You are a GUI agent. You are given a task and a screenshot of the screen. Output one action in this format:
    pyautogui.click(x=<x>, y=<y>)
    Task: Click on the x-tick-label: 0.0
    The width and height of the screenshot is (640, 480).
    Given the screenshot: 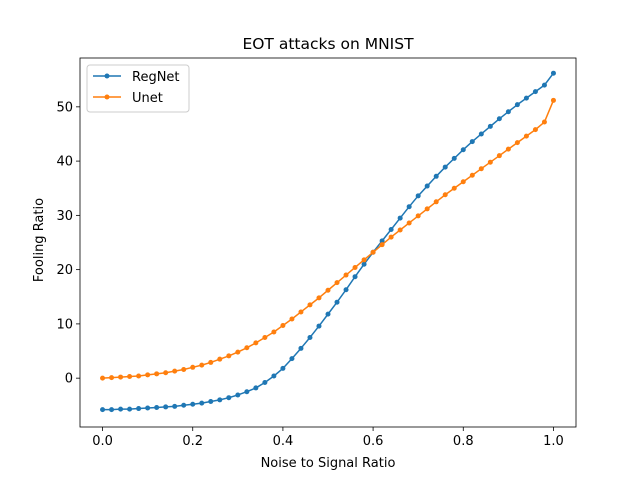 What is the action you would take?
    pyautogui.click(x=102, y=441)
    